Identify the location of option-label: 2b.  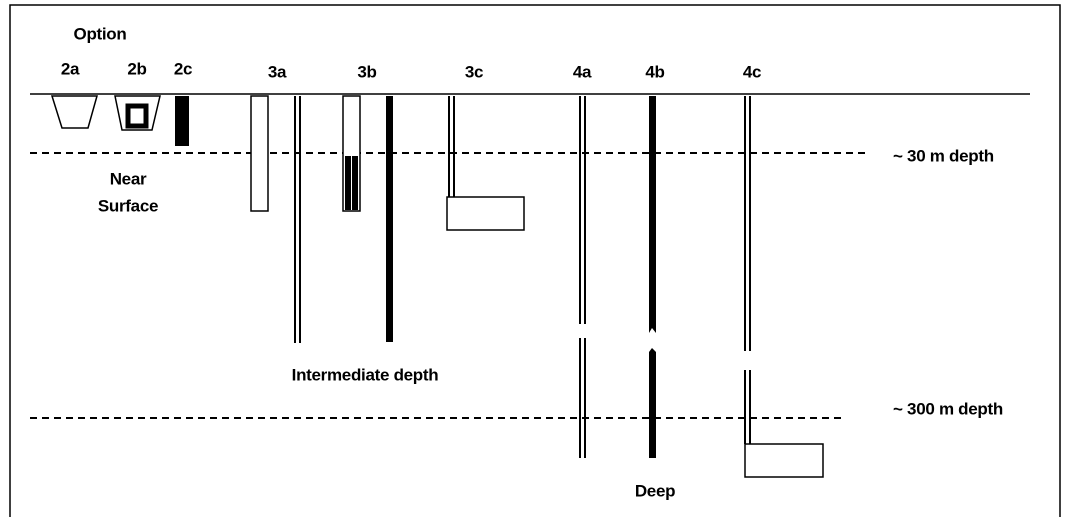
(136, 68).